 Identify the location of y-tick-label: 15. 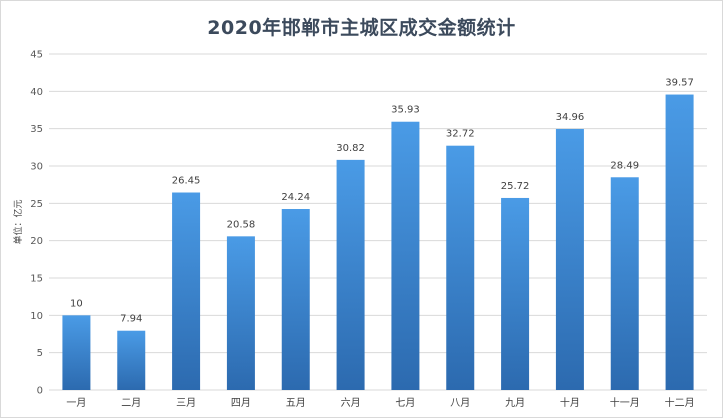
(36, 279).